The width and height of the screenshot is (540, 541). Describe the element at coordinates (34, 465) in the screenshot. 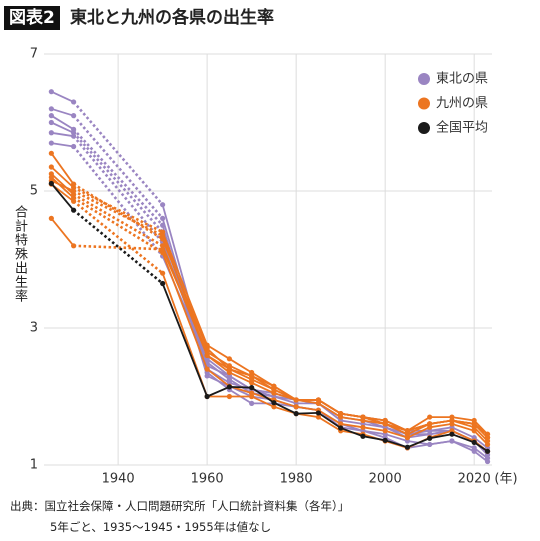

I see `y-tick-label: 1` at that location.